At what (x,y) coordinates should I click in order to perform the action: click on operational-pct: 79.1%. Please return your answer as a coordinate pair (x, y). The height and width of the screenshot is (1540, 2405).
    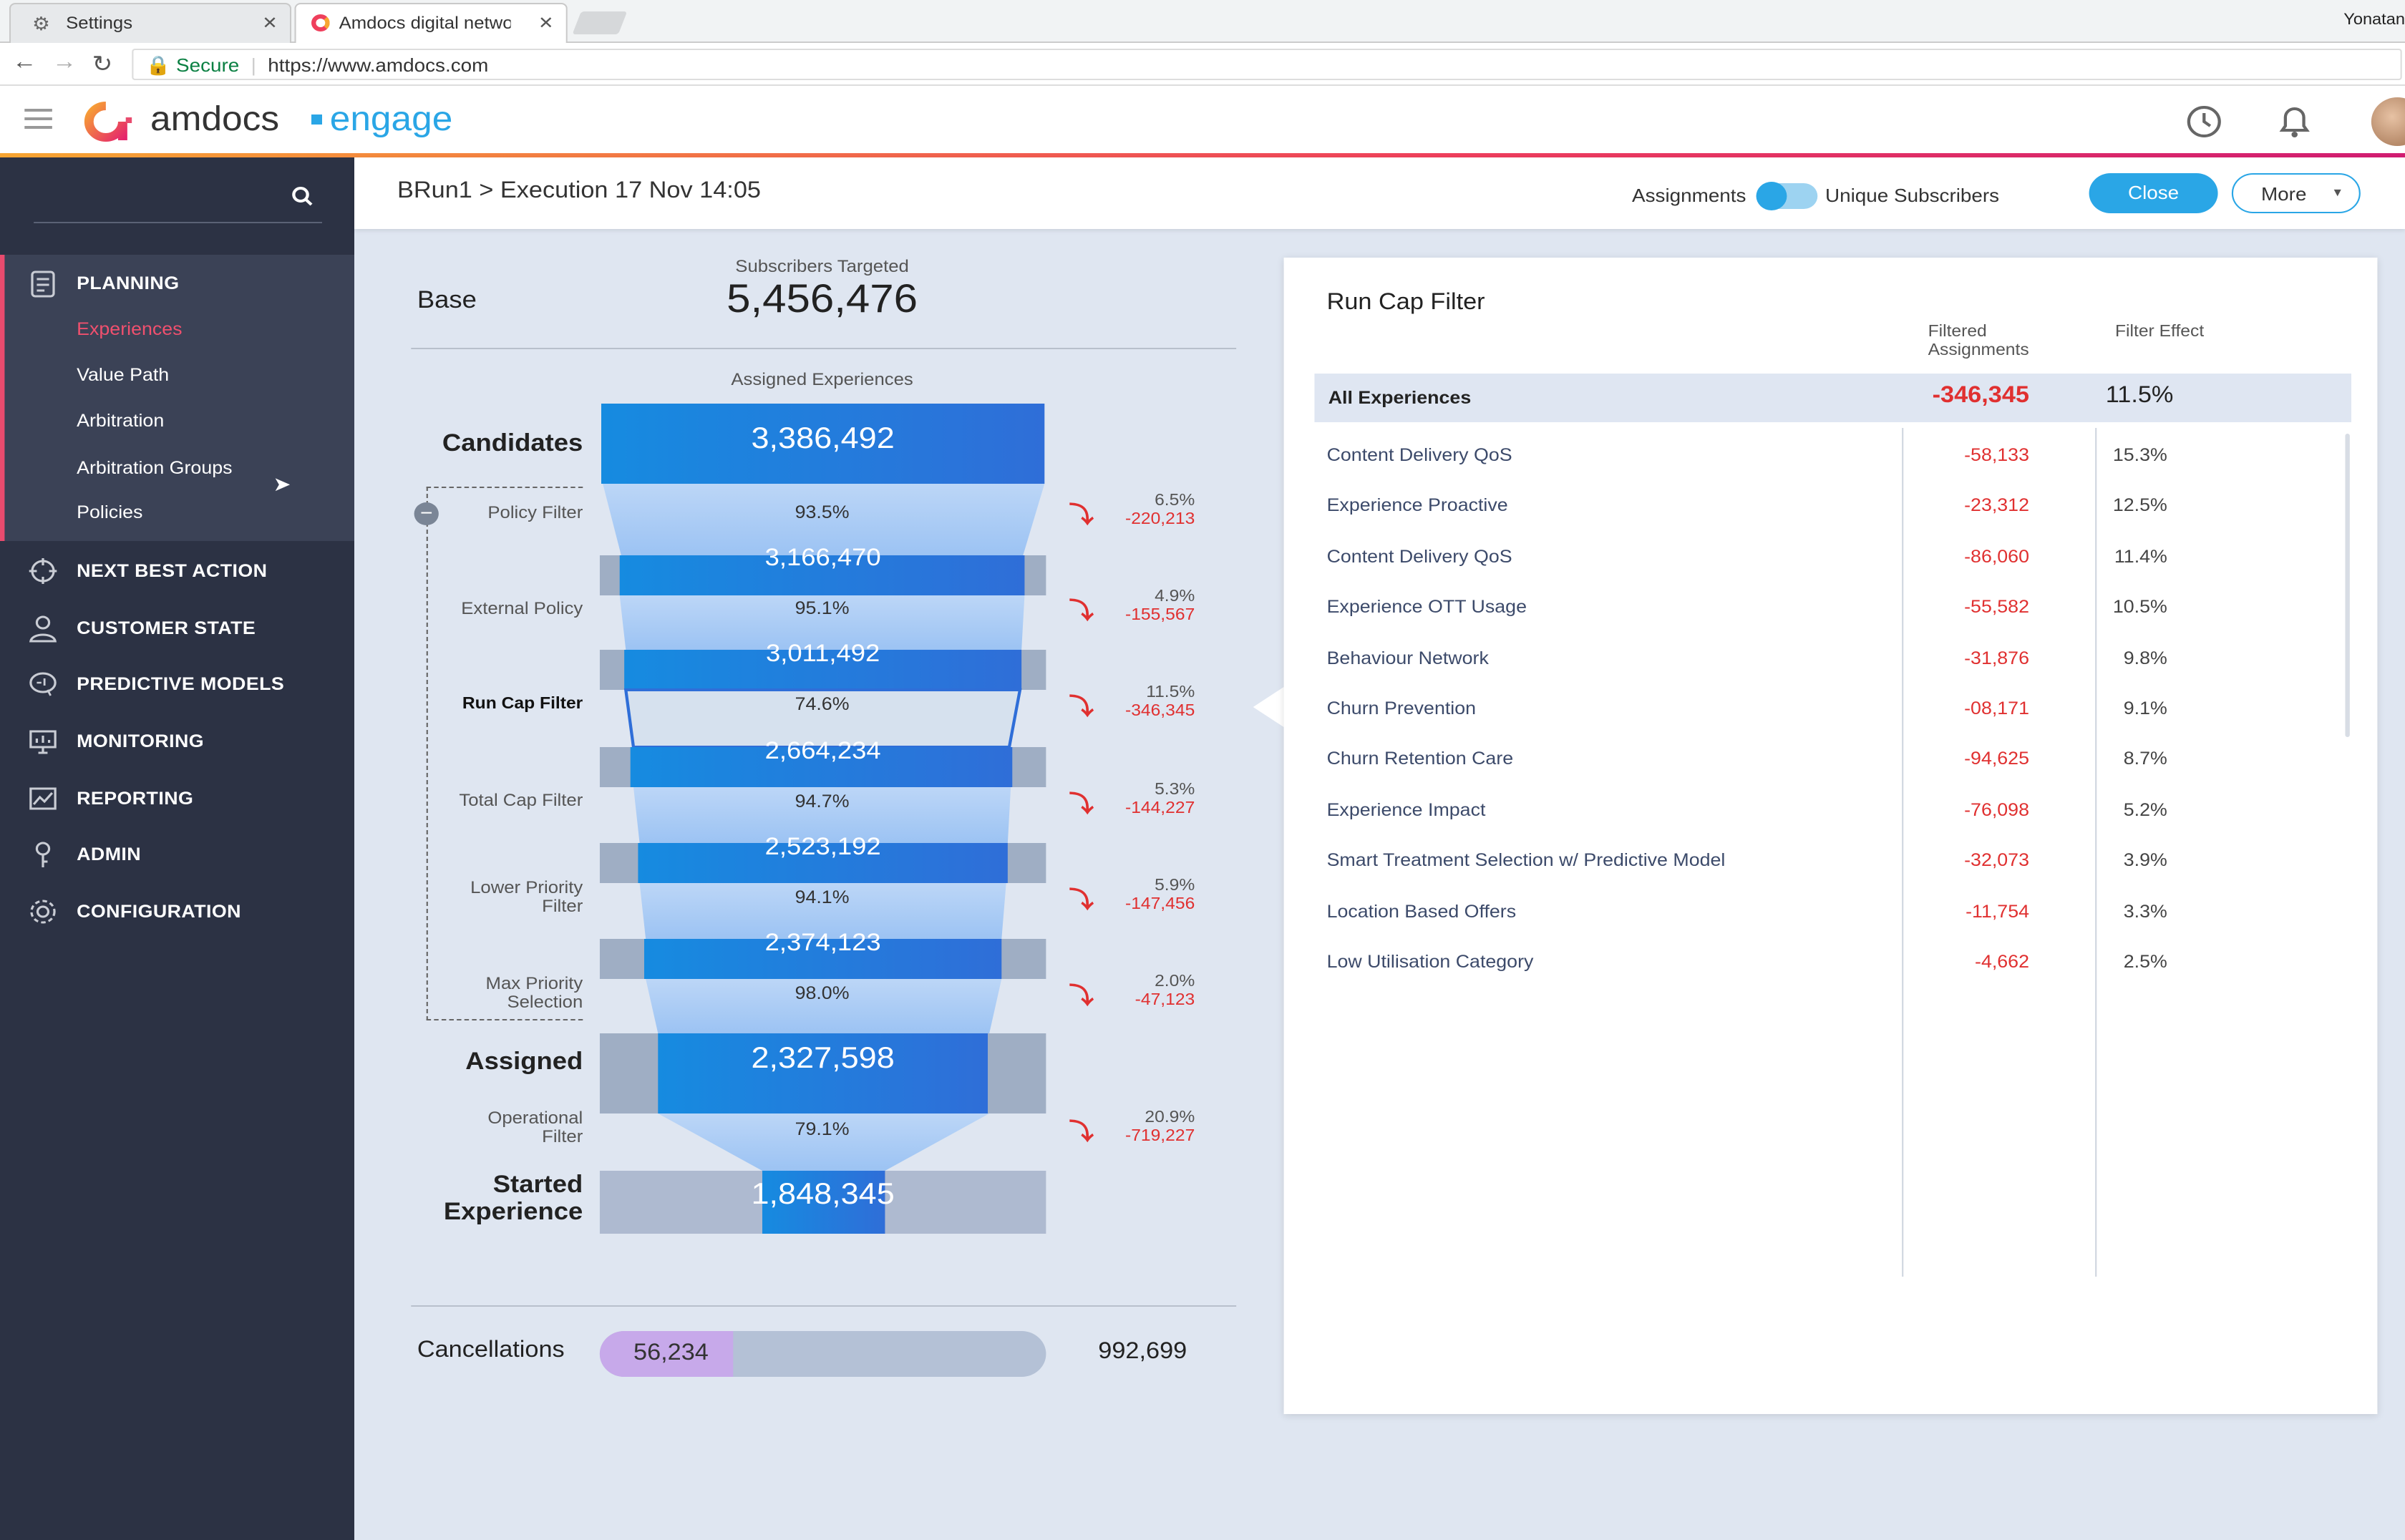
    Looking at the image, I should click on (822, 1129).